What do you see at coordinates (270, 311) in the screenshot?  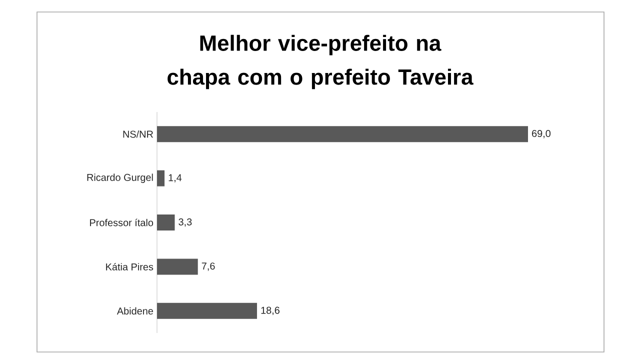 I see `data-label: 18,6` at bounding box center [270, 311].